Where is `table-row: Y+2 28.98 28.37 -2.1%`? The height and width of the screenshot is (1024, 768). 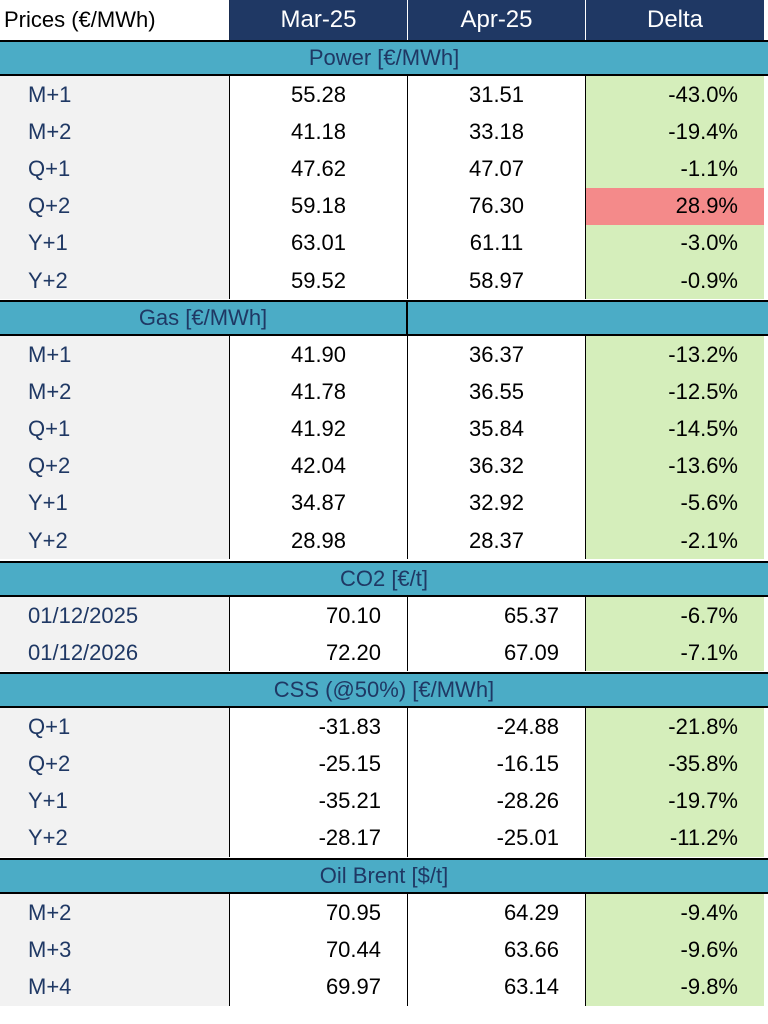
table-row: Y+2 28.98 28.37 -2.1% is located at coordinates (384, 541).